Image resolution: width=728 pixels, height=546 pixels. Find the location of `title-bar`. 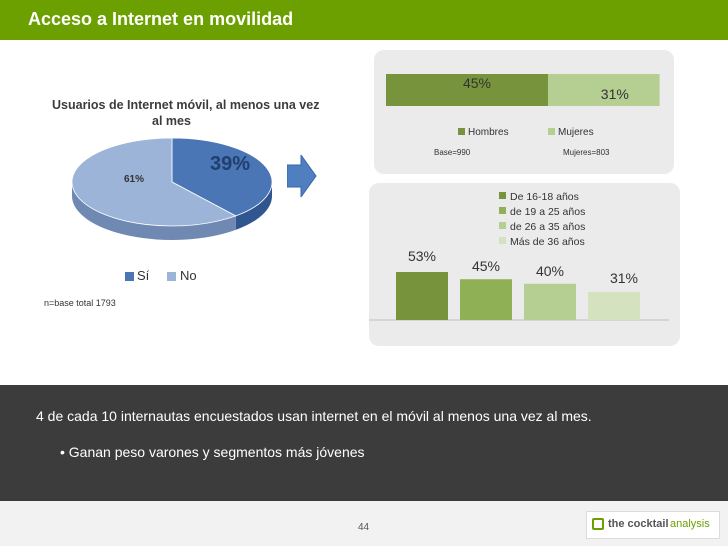

title-bar is located at coordinates (364, 20).